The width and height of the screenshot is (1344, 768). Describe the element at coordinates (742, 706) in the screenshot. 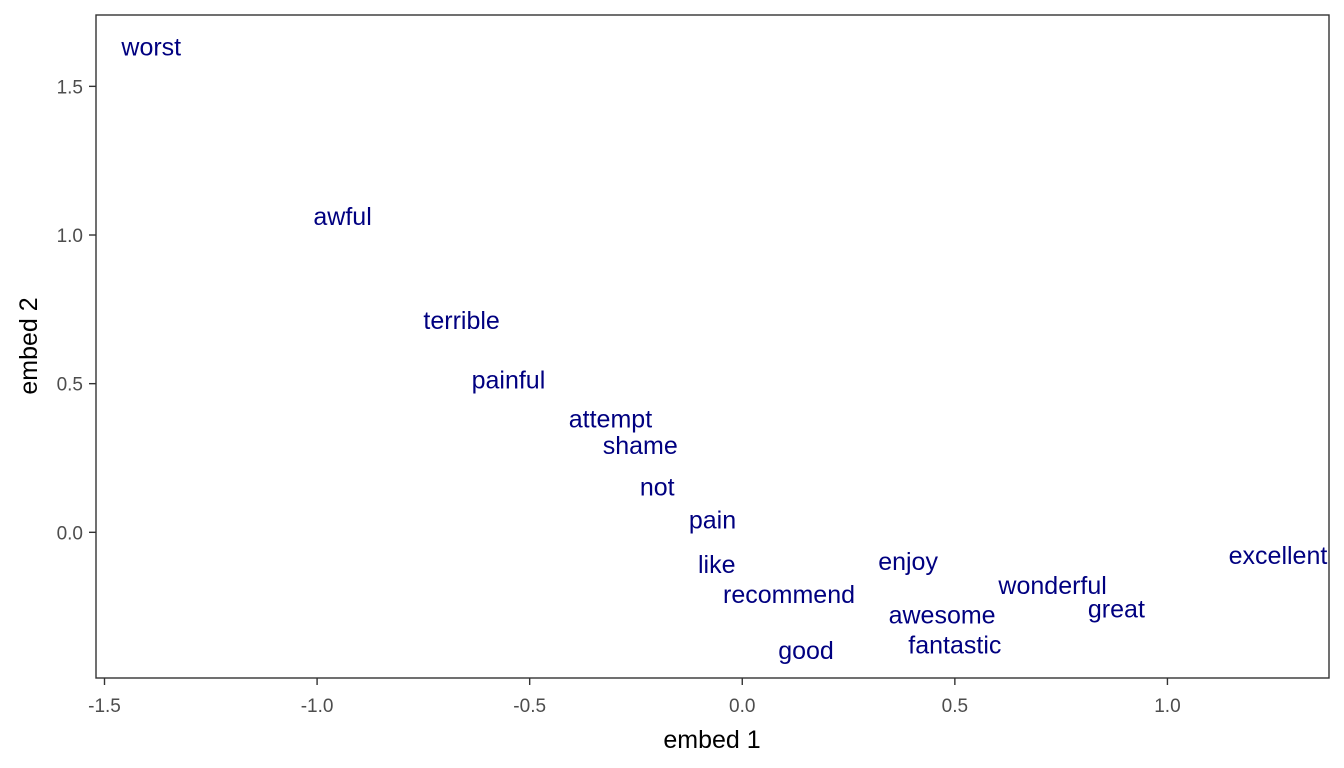

I see `x-tick-label: 0.0` at that location.